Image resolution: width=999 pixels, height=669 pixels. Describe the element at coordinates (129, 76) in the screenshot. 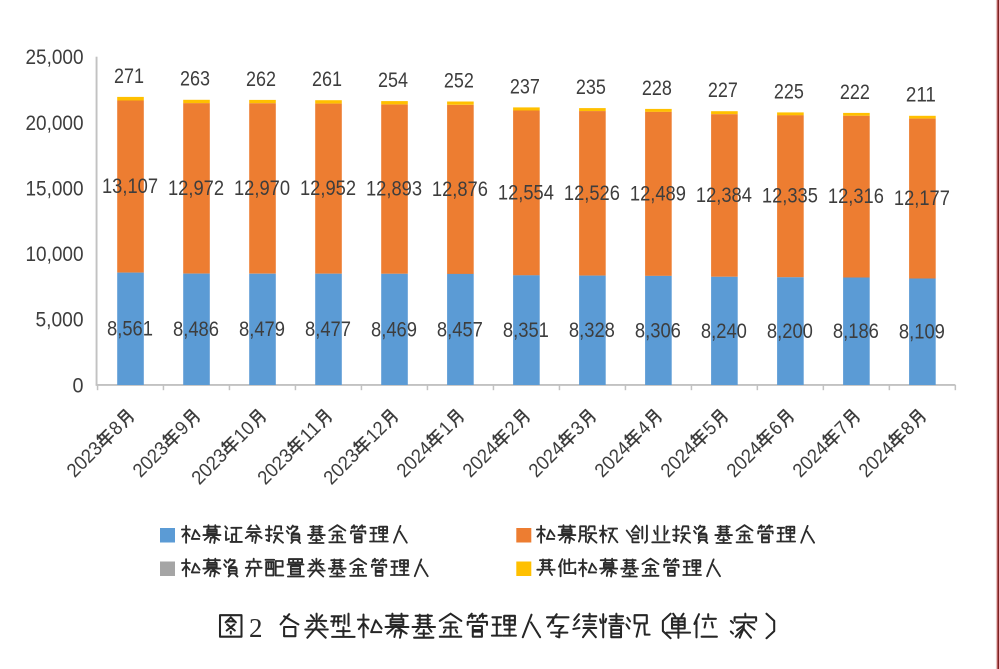

I see `svg-text: 271` at that location.